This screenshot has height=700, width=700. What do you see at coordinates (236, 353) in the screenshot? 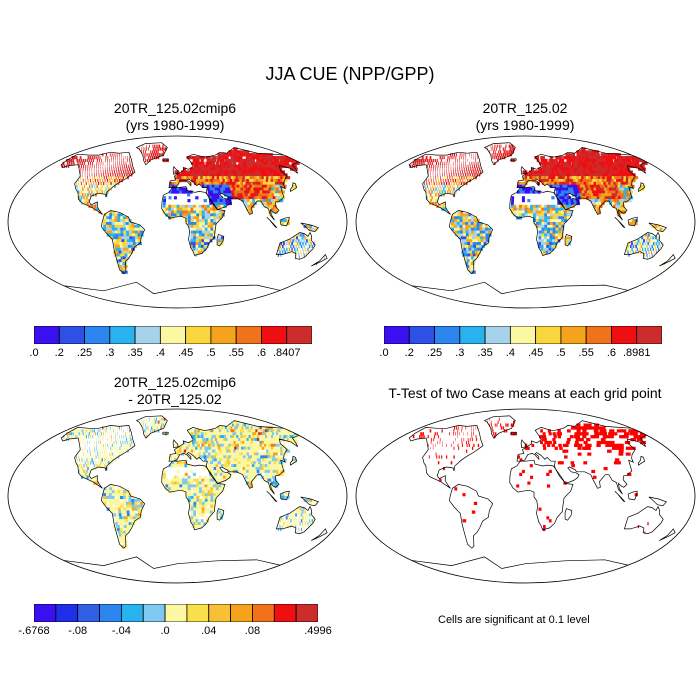
I see `colorbar-a-tick-label: .55` at bounding box center [236, 353].